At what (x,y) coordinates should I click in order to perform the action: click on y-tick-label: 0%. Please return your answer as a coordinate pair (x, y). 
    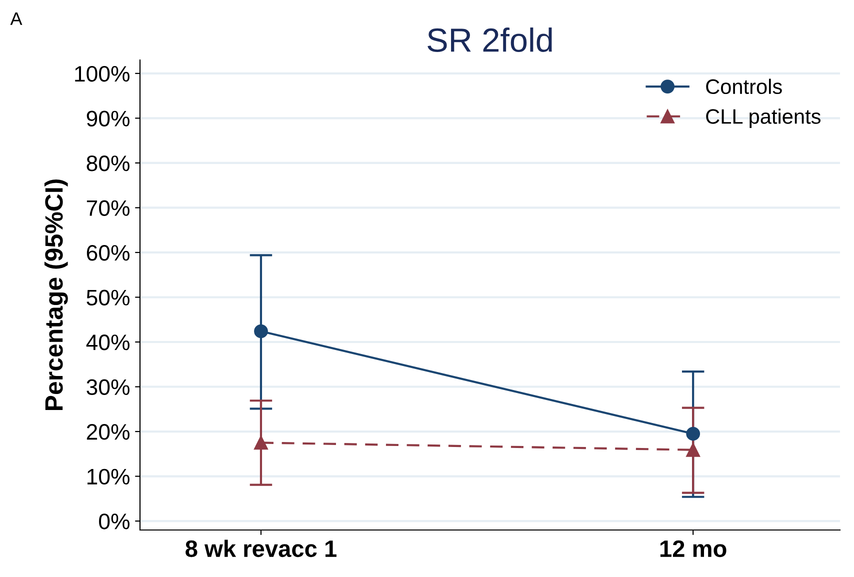
    Looking at the image, I should click on (114, 522).